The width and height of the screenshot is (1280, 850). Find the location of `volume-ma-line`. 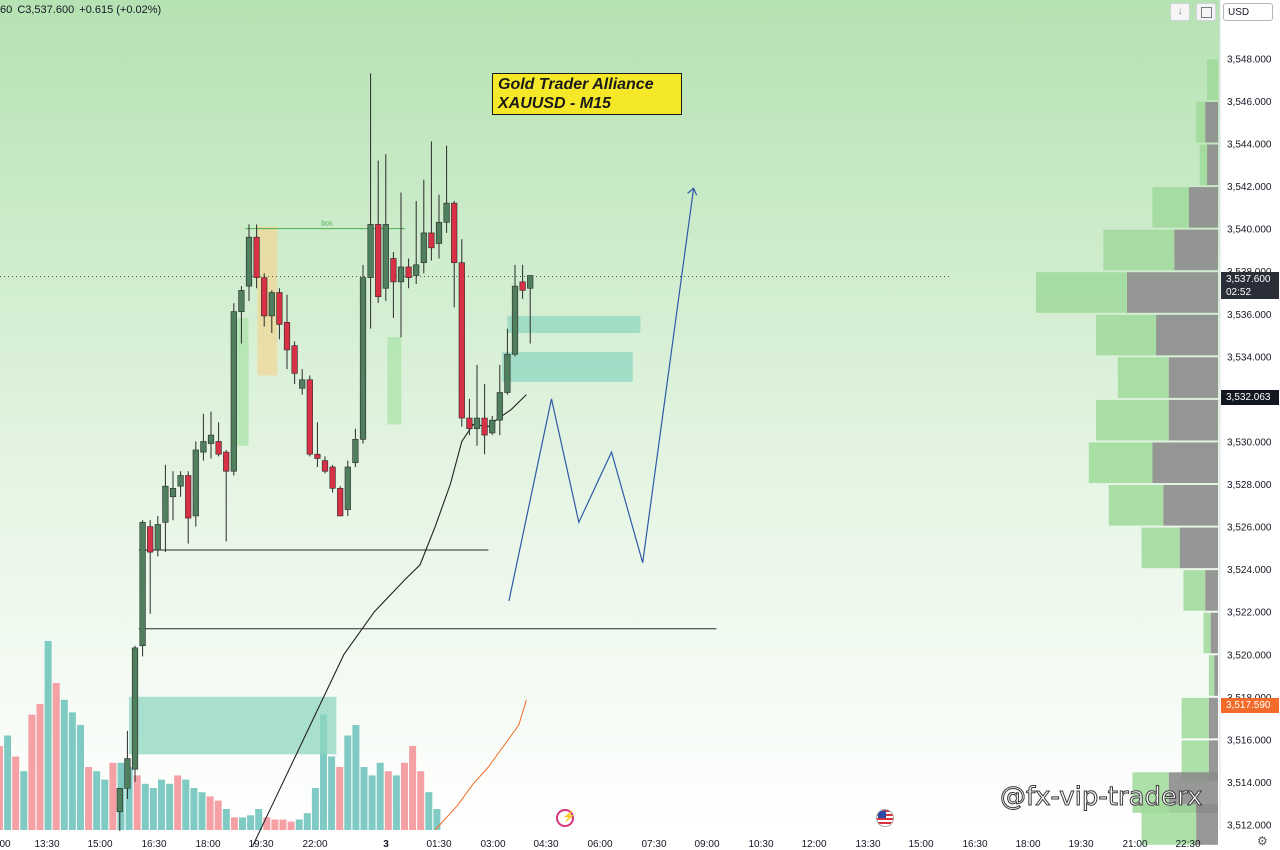

volume-ma-line is located at coordinates (480, 765).